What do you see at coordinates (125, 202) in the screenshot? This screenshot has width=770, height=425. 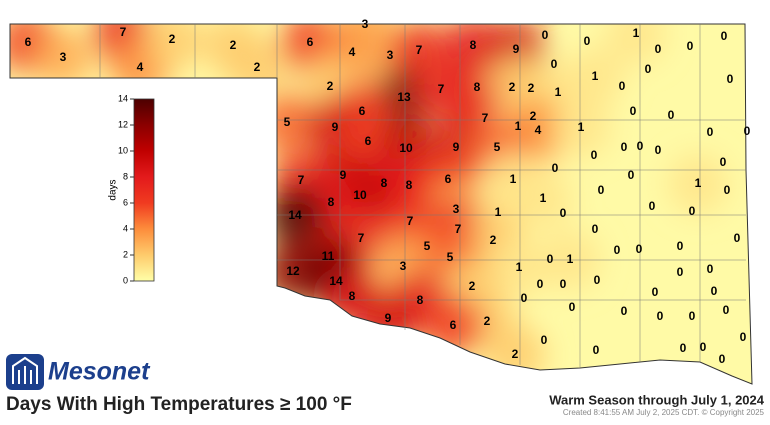 I see `colorbar-tick-label: 6` at bounding box center [125, 202].